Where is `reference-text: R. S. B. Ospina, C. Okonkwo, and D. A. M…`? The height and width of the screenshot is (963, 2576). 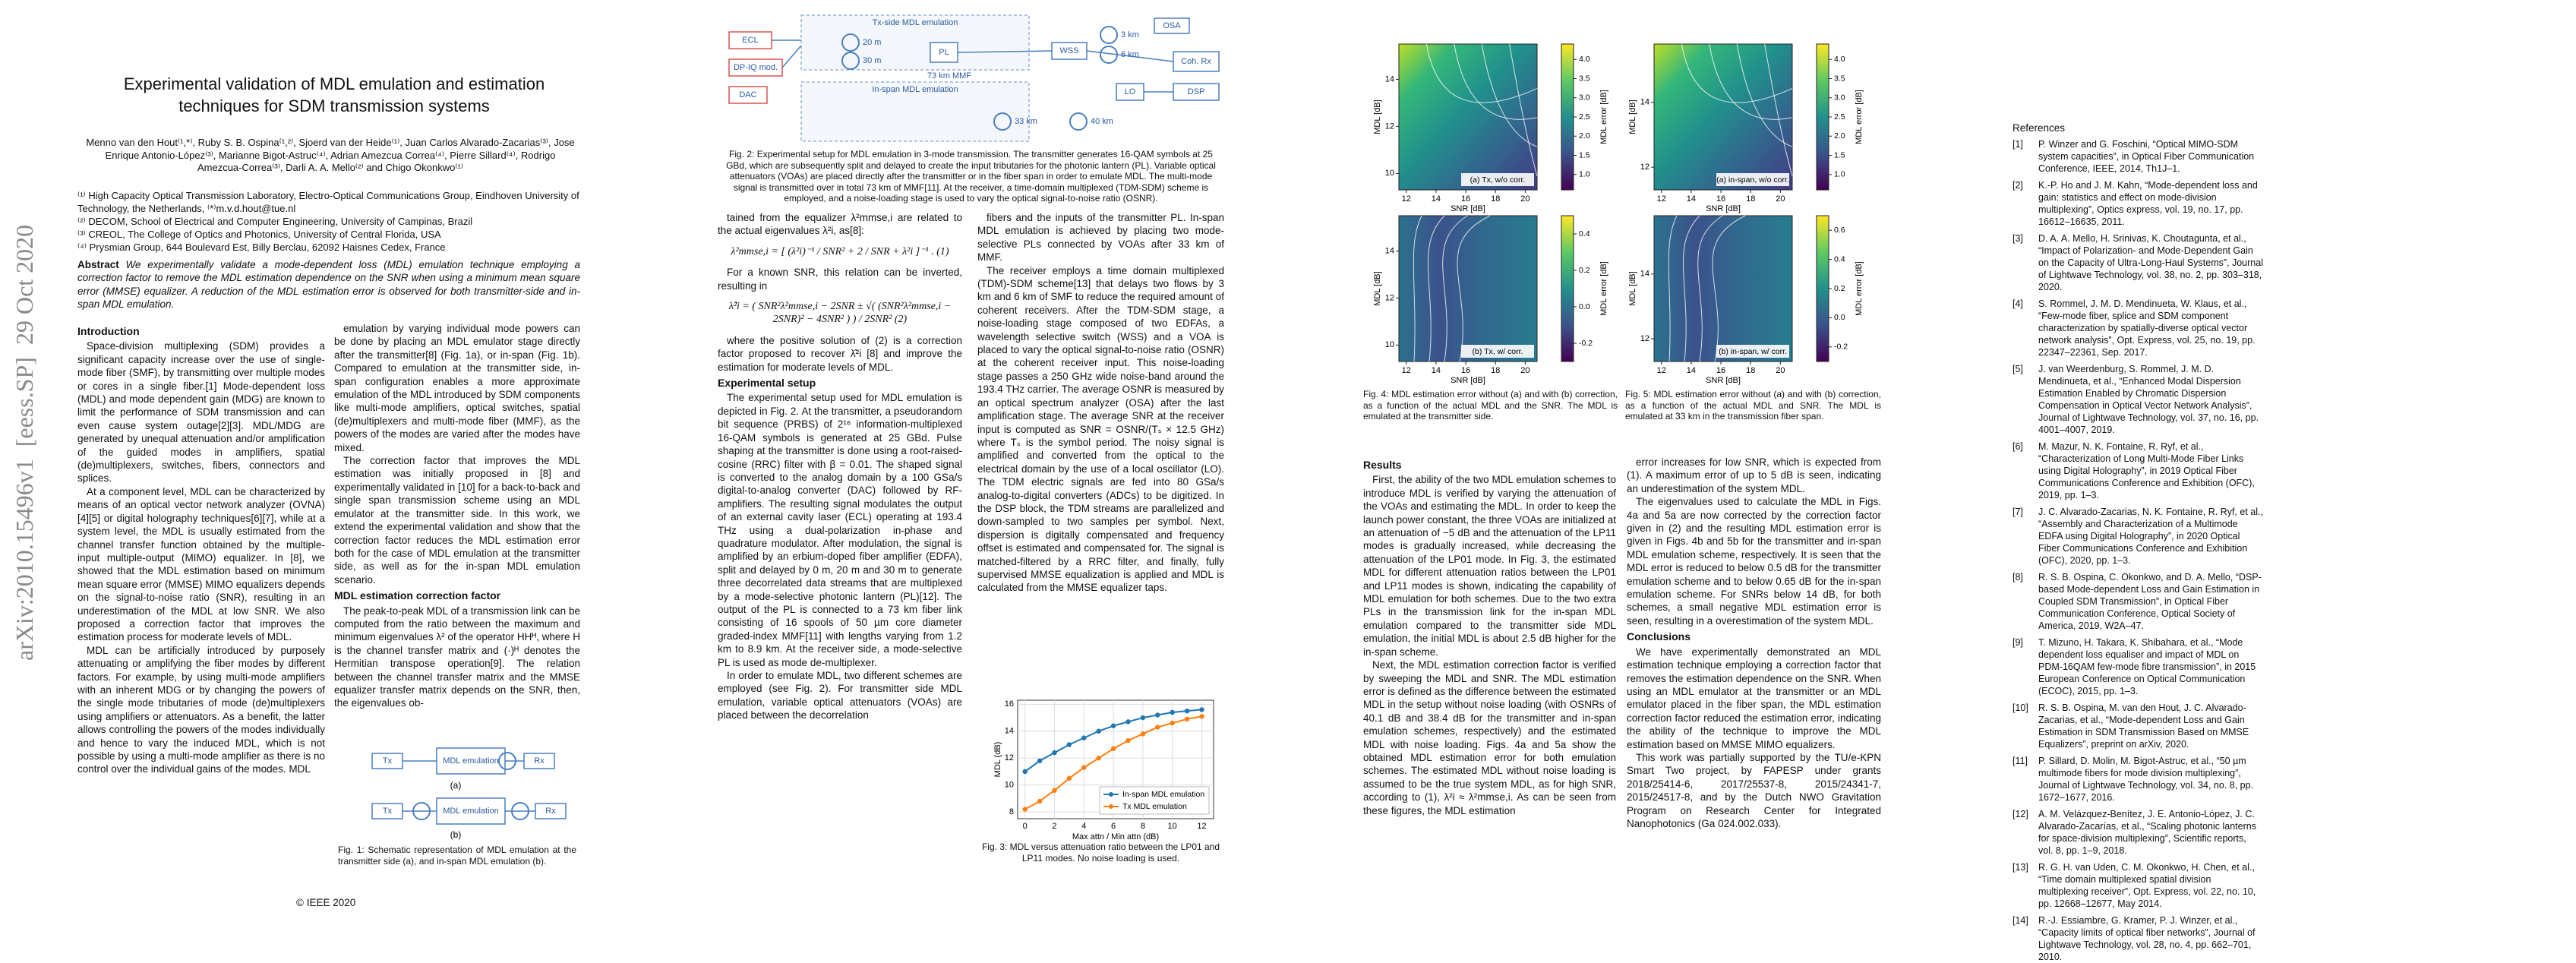 reference-text: R. S. B. Ospina, C. Okonkwo, and D. A. M… is located at coordinates (2150, 602).